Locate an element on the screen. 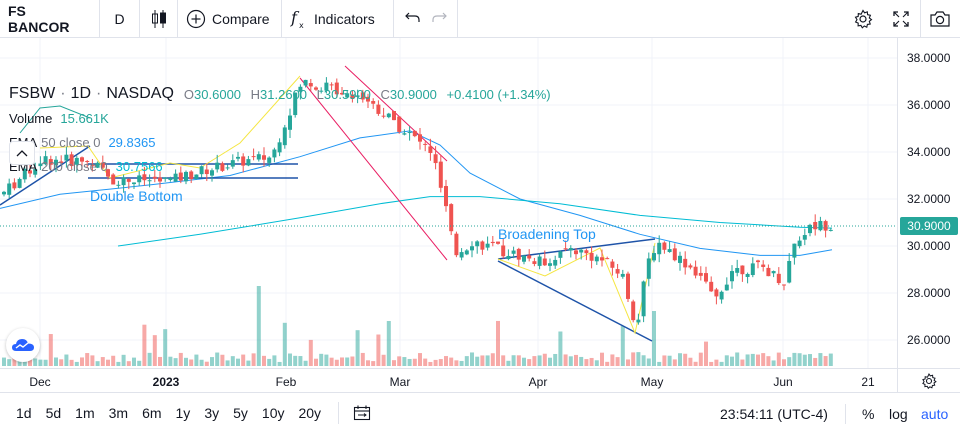 This screenshot has height=433, width=960. range-button-1y: 1y is located at coordinates (183, 413).